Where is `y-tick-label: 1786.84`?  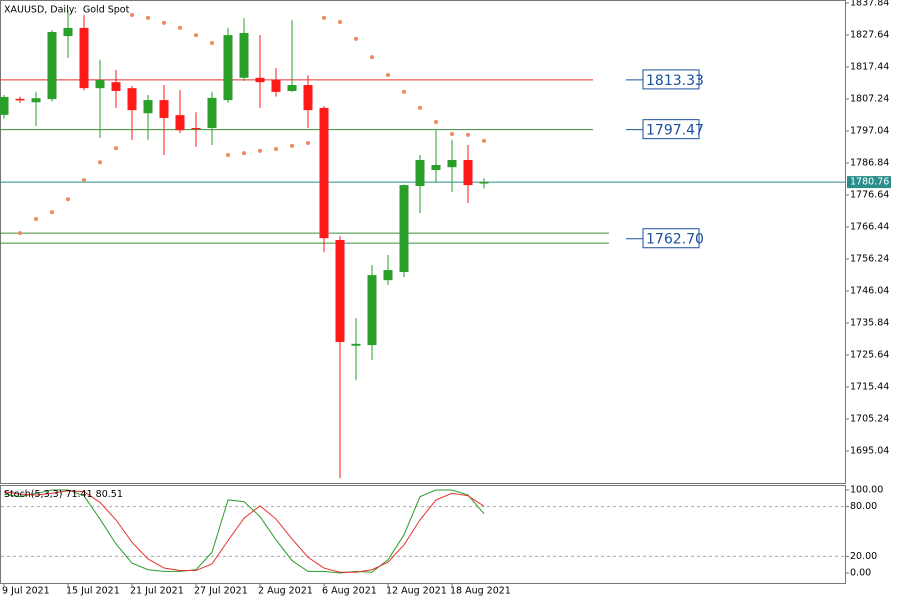 y-tick-label: 1786.84 is located at coordinates (869, 163).